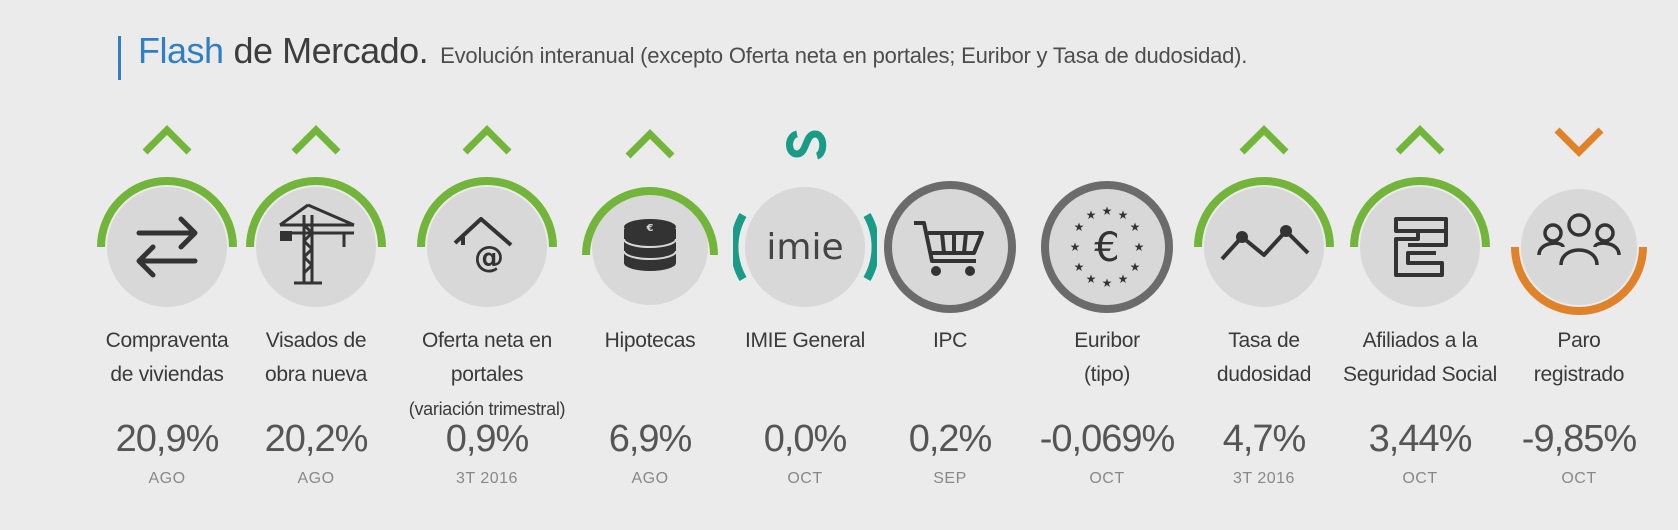  Describe the element at coordinates (487, 439) in the screenshot. I see `indicator-value: 0,9%` at that location.